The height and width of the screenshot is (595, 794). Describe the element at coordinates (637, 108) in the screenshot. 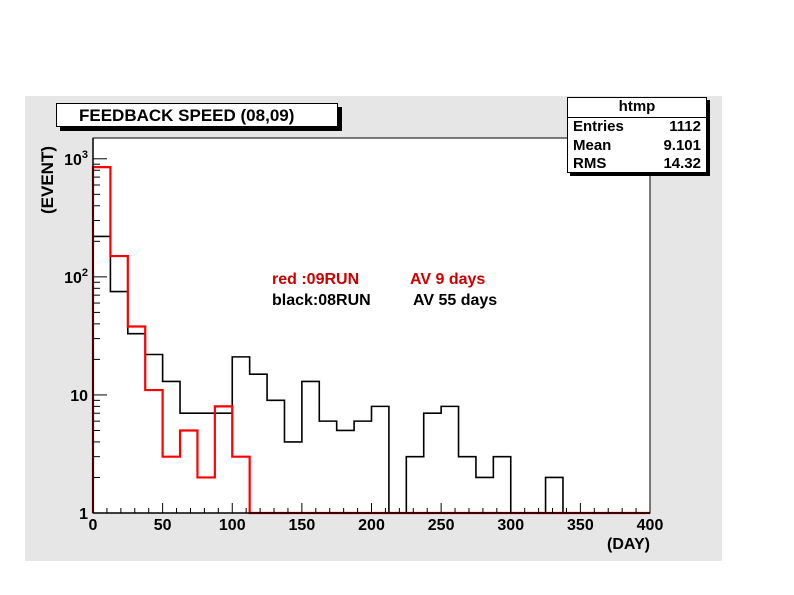

I see `stats-name: htmp` at that location.